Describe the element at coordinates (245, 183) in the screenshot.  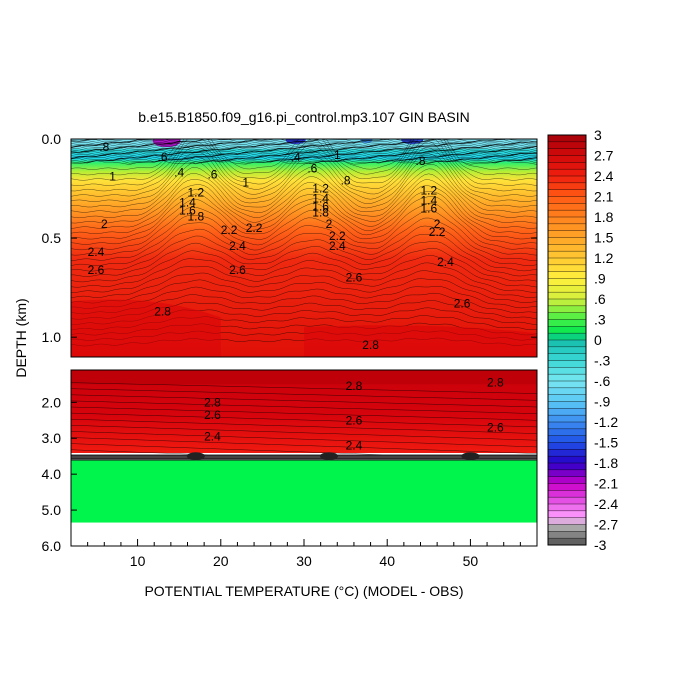
I see `contour-label: 1` at that location.